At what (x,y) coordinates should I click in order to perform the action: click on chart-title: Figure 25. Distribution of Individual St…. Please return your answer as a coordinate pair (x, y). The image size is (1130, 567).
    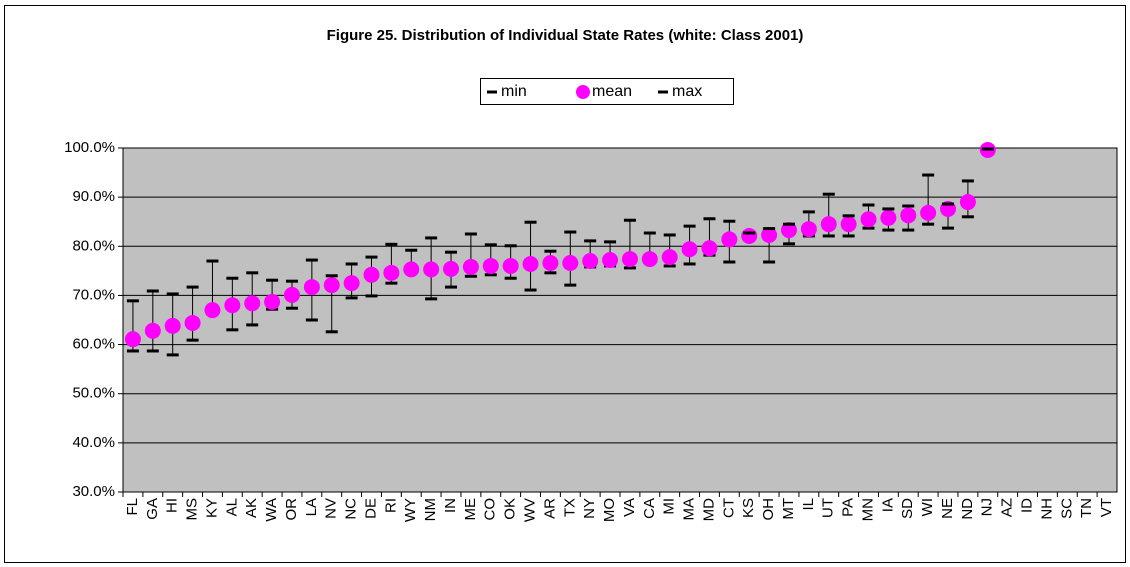
    Looking at the image, I should click on (565, 35).